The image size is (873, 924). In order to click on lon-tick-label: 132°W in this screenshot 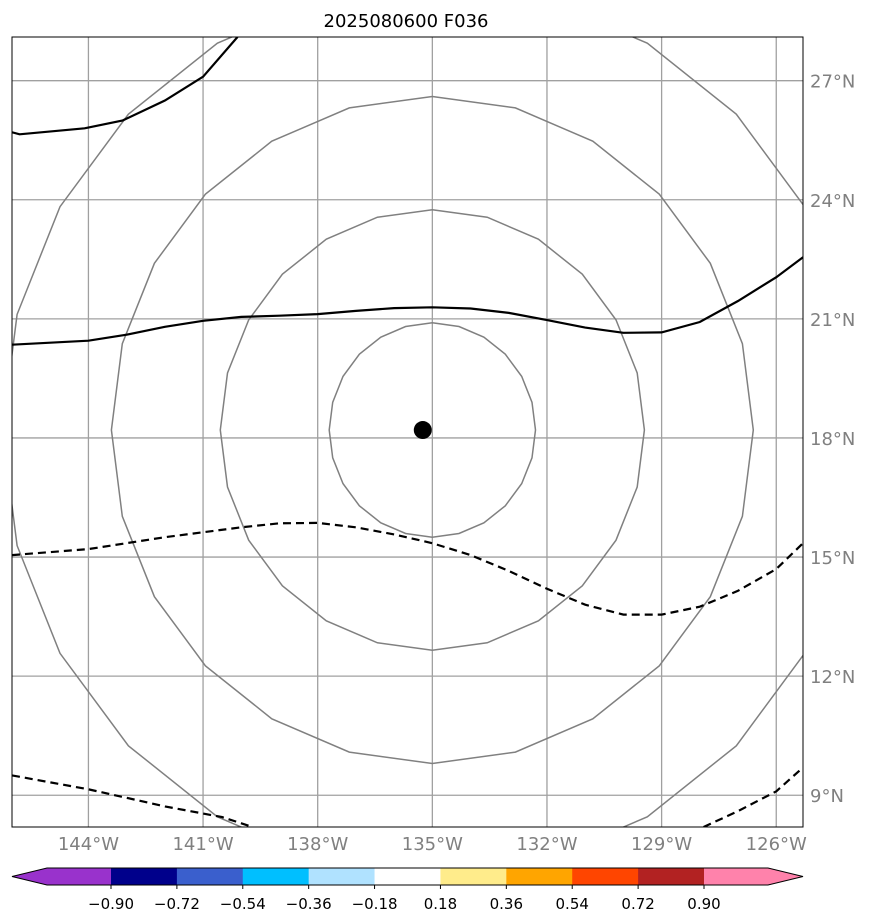, I will do `click(546, 844)`.